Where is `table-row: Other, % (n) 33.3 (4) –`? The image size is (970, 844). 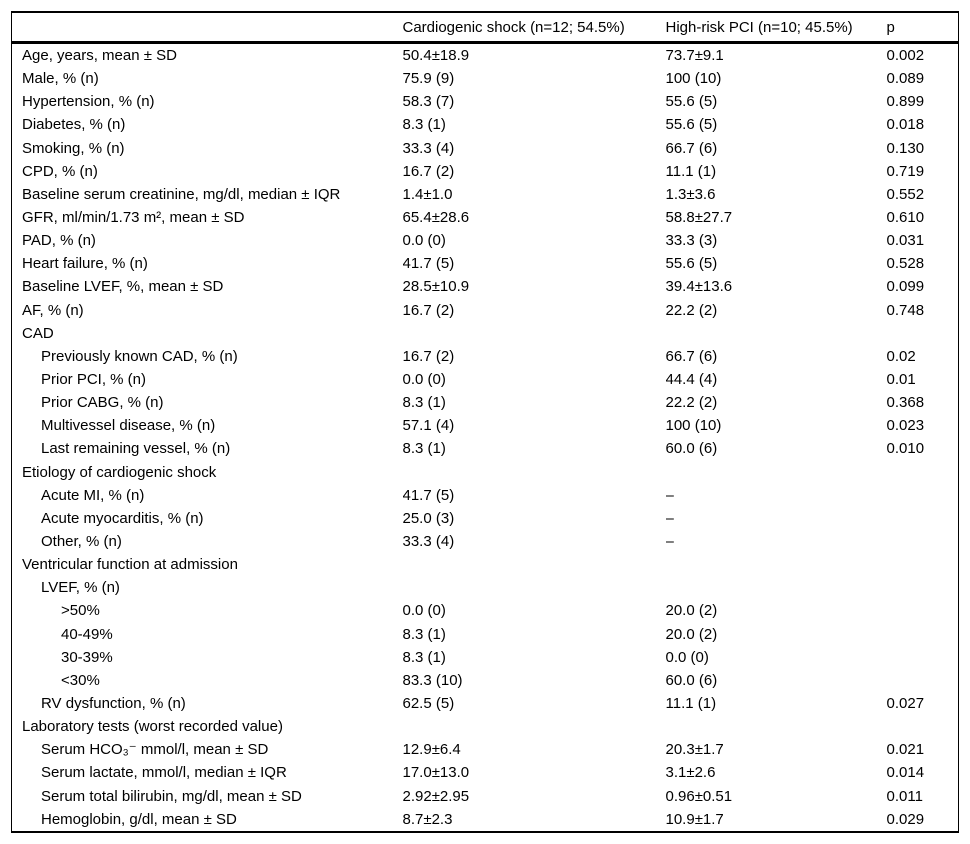
table-row: Other, % (n) 33.3 (4) – is located at coordinates (485, 541).